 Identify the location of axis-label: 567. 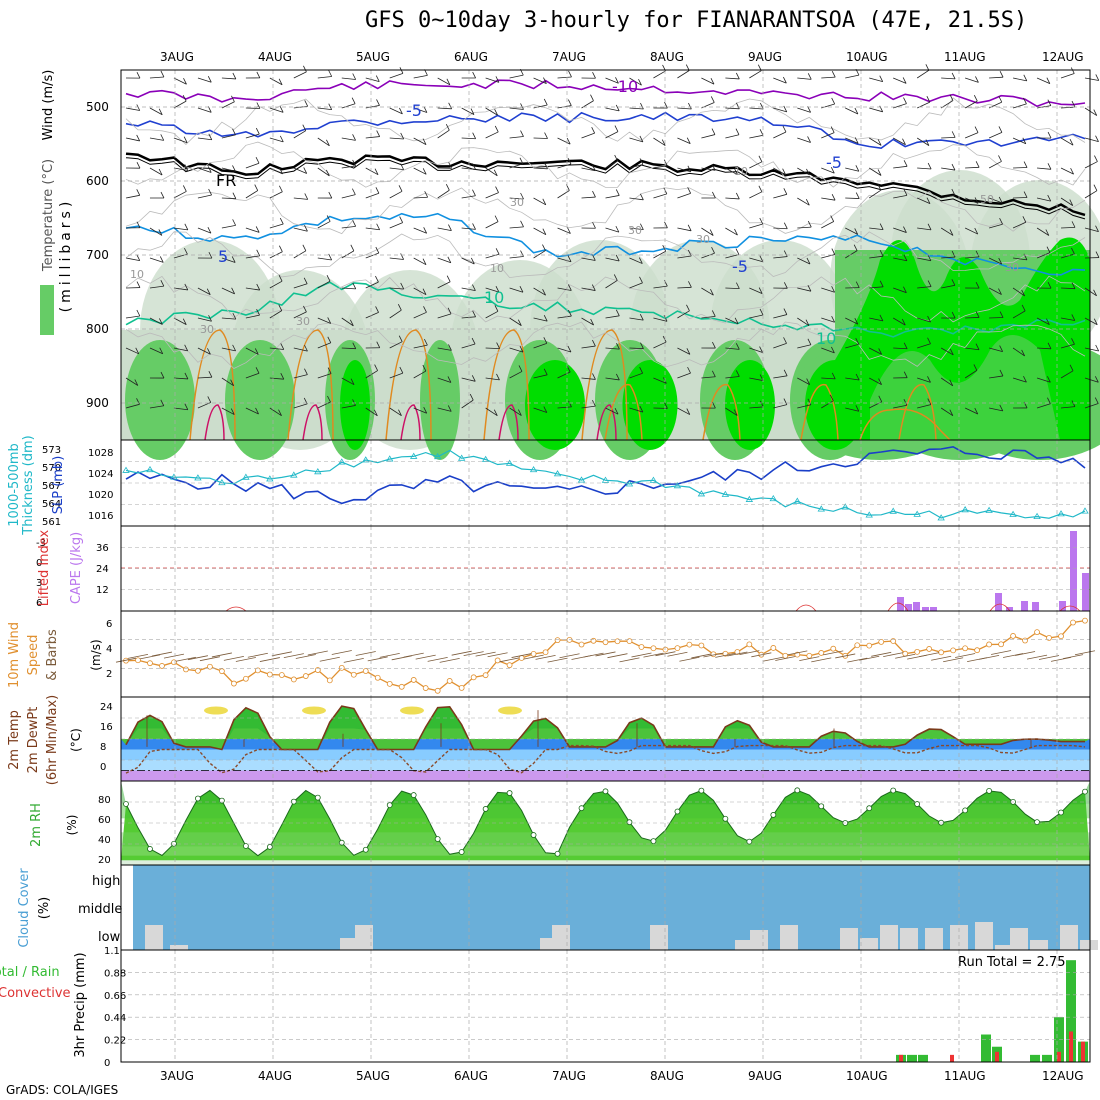
(51, 486).